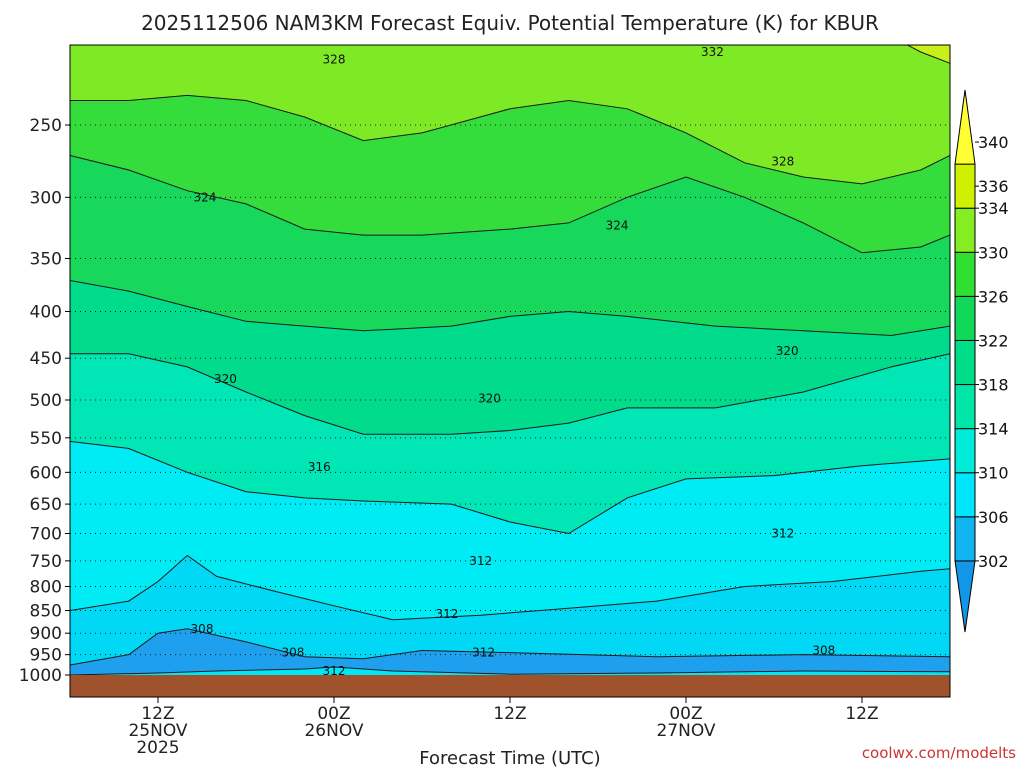  What do you see at coordinates (46, 505) in the screenshot?
I see `y-tick-label-650: 650` at bounding box center [46, 505].